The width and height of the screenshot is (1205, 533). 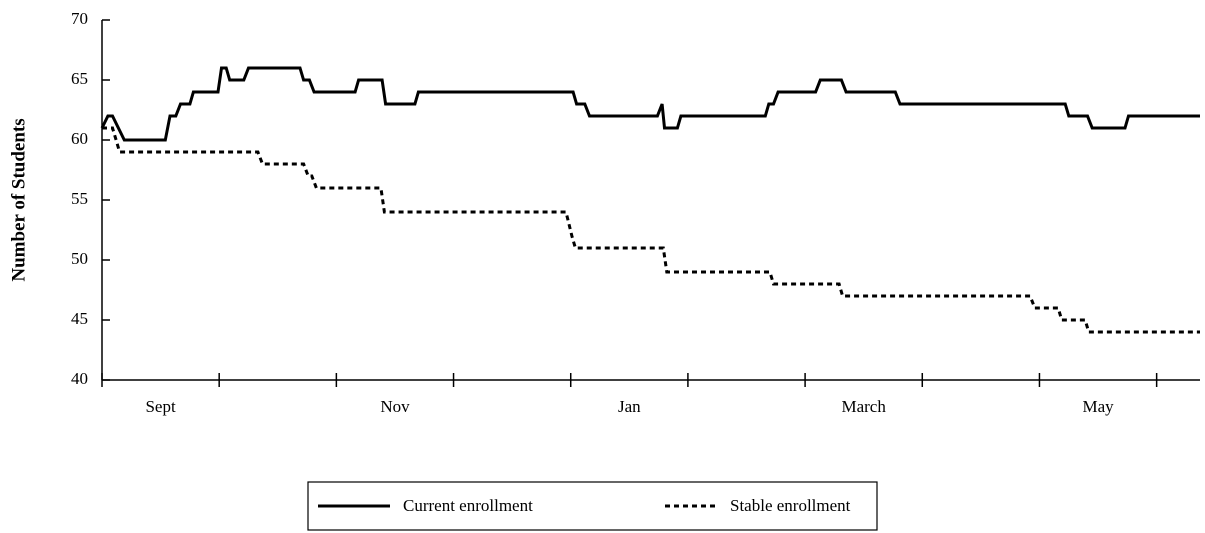 What do you see at coordinates (79, 318) in the screenshot?
I see `y-tick-label: 45` at bounding box center [79, 318].